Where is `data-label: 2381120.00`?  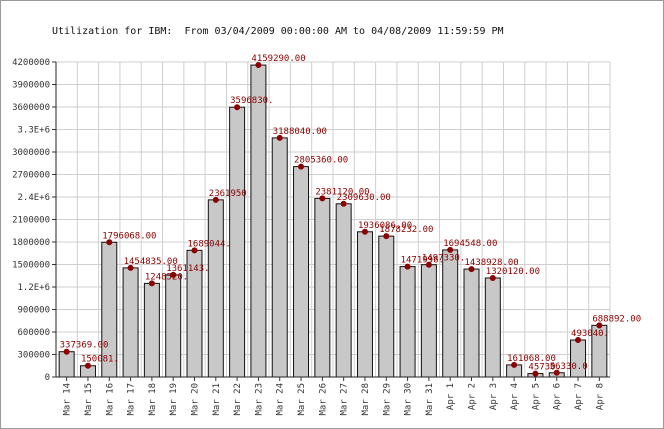 data-label: 2381120.00 is located at coordinates (342, 192).